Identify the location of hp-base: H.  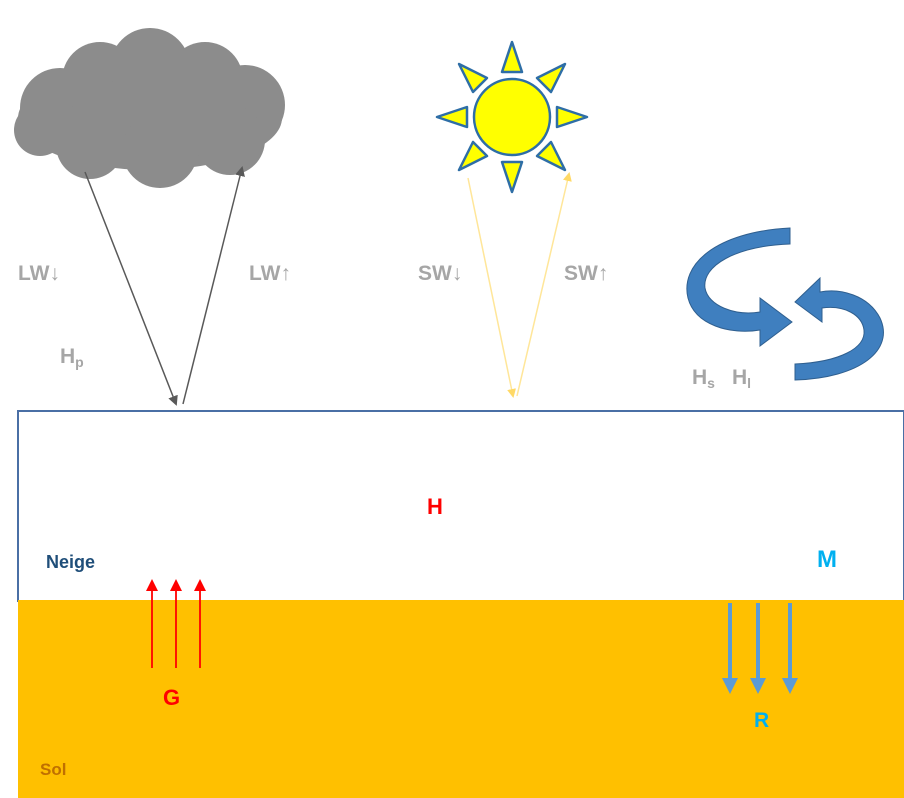
(68, 356).